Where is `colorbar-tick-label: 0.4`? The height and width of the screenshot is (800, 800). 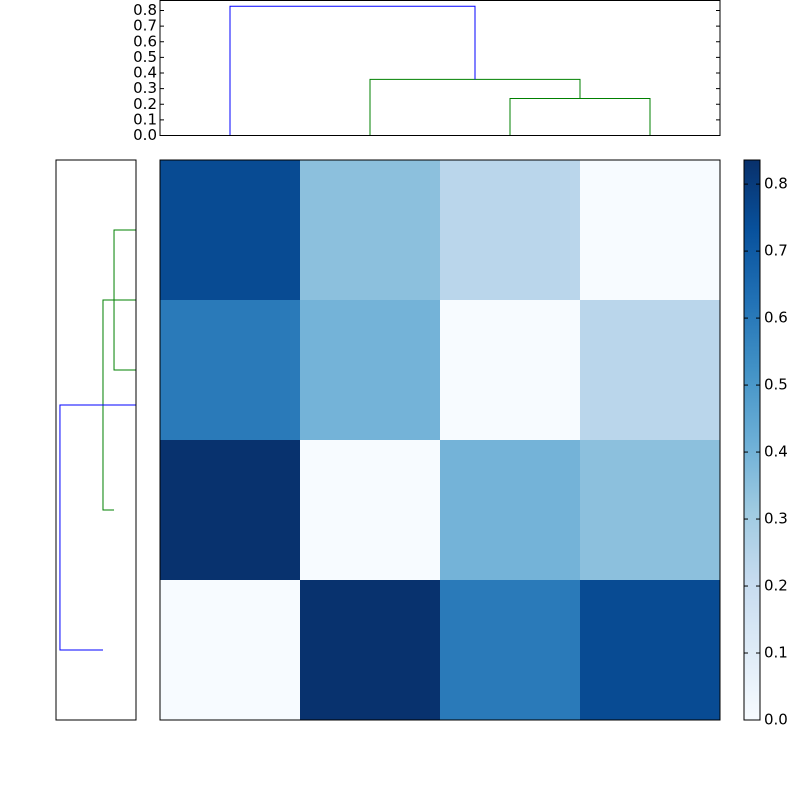 colorbar-tick-label: 0.4 is located at coordinates (776, 452).